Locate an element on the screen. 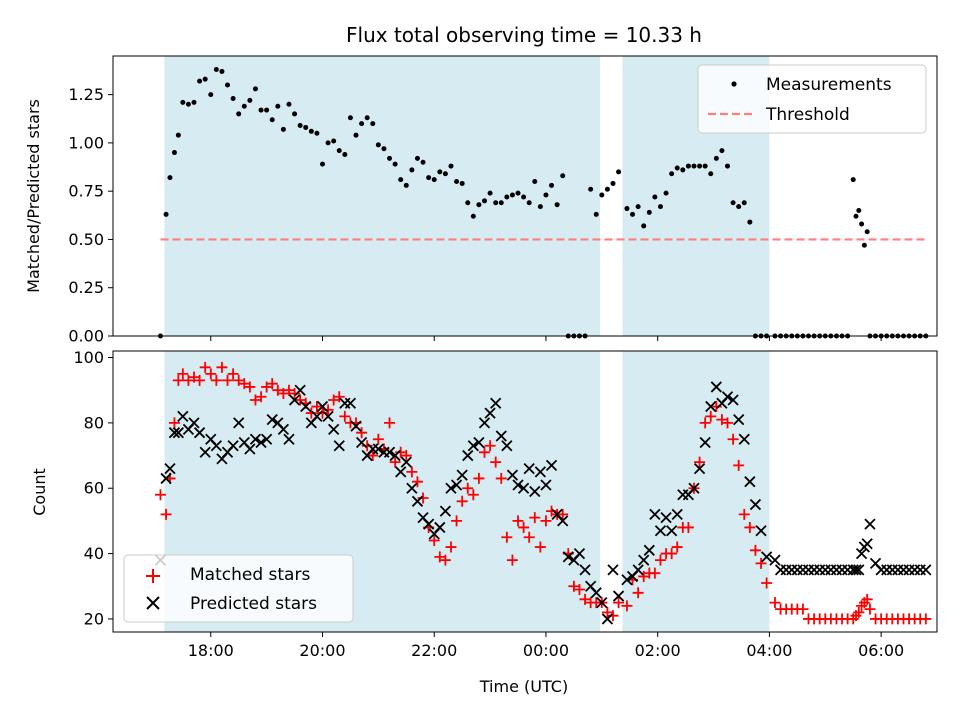 This screenshot has width=960, height=720. bottom-y-tick-label: 20 is located at coordinates (94, 618).